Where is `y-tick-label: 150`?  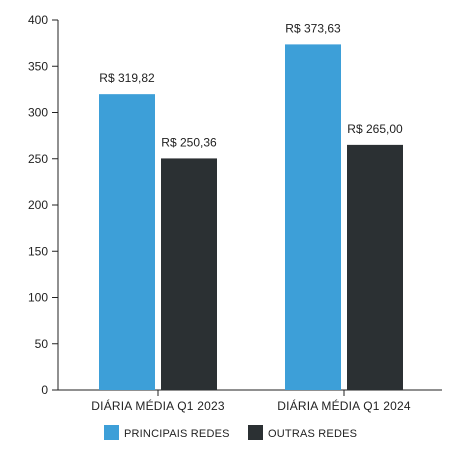
y-tick-label: 150 is located at coordinates (38, 251).